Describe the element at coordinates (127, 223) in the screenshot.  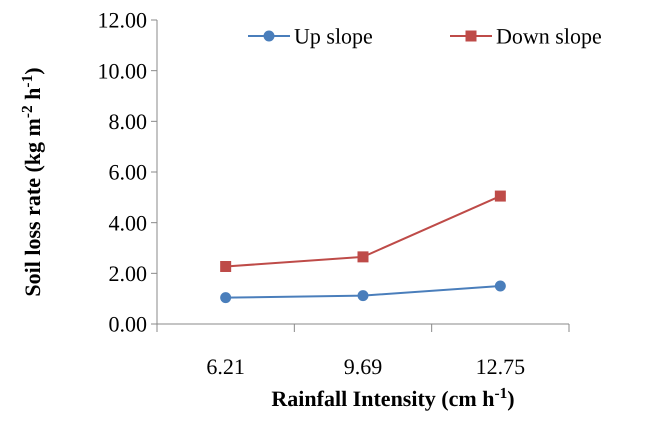
I see `y-tick-label: 4.00` at that location.